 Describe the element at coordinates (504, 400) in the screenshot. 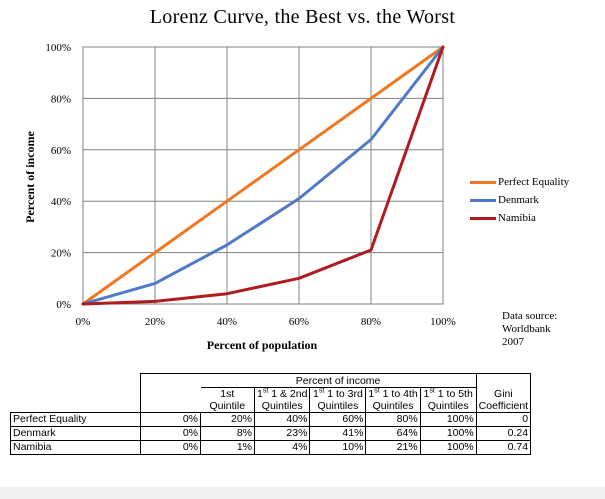

I see `gini-header: Gini Coefficient` at that location.